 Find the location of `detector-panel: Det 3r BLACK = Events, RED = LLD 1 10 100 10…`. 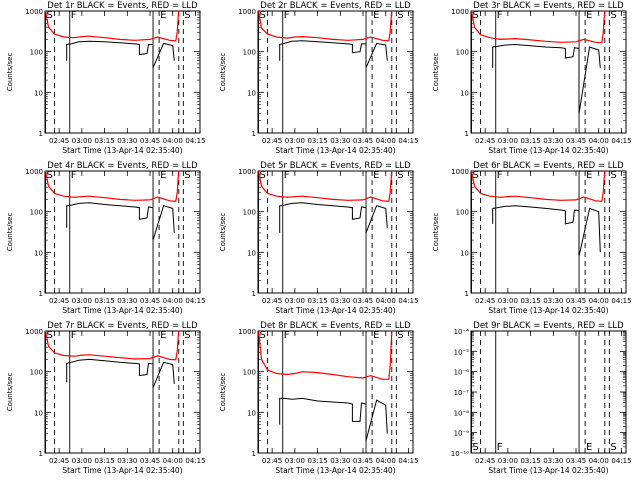

detector-panel: Det 3r BLACK = Events, RED = LLD 1 10 100 10… is located at coordinates (532, 78).